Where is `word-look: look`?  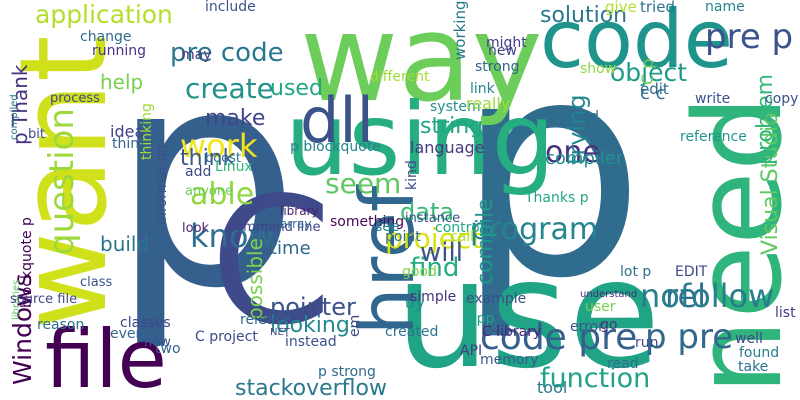
word-look: look is located at coordinates (196, 228).